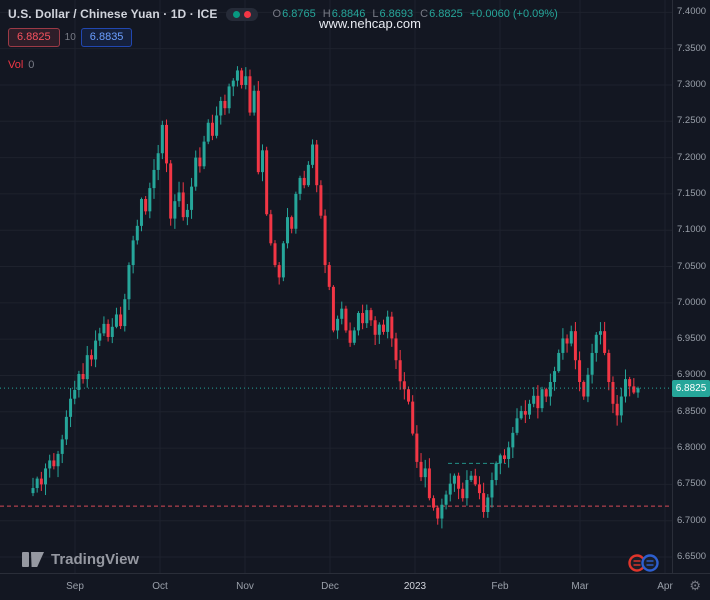  What do you see at coordinates (446, 14) in the screenshot?
I see `close-value: 6.8825` at bounding box center [446, 14].